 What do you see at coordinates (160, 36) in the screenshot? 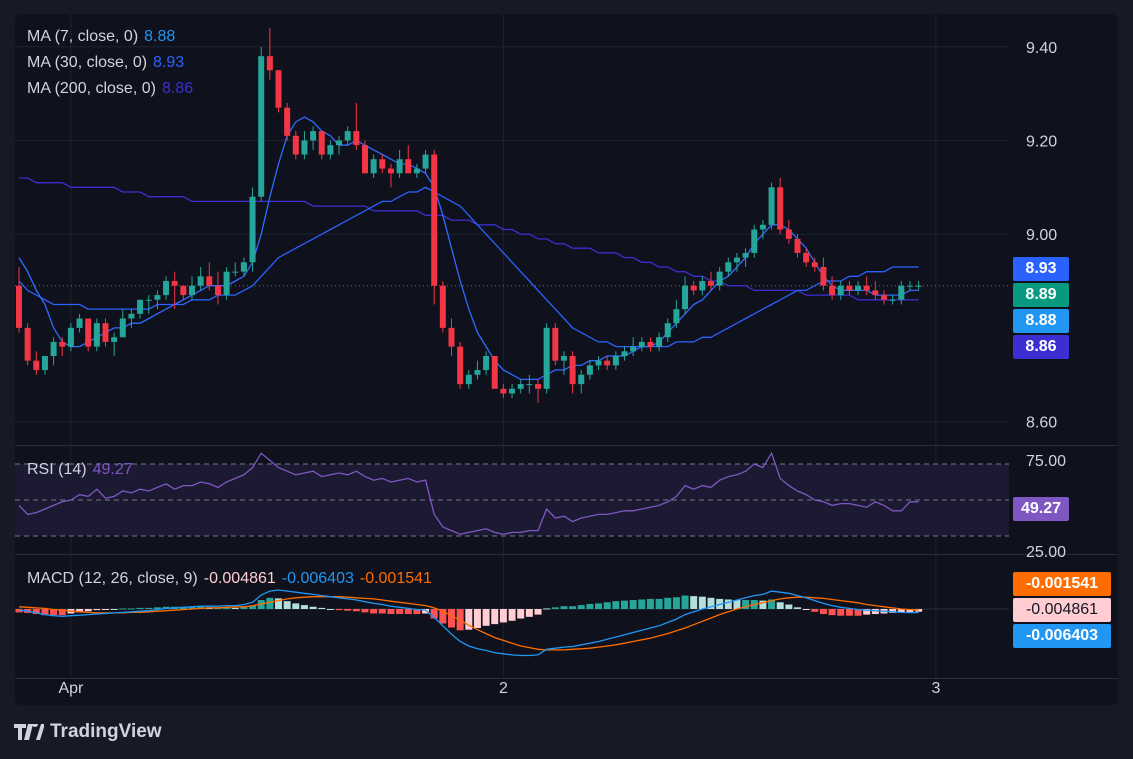
I see `legend-ma7-value: 8.88` at bounding box center [160, 36].